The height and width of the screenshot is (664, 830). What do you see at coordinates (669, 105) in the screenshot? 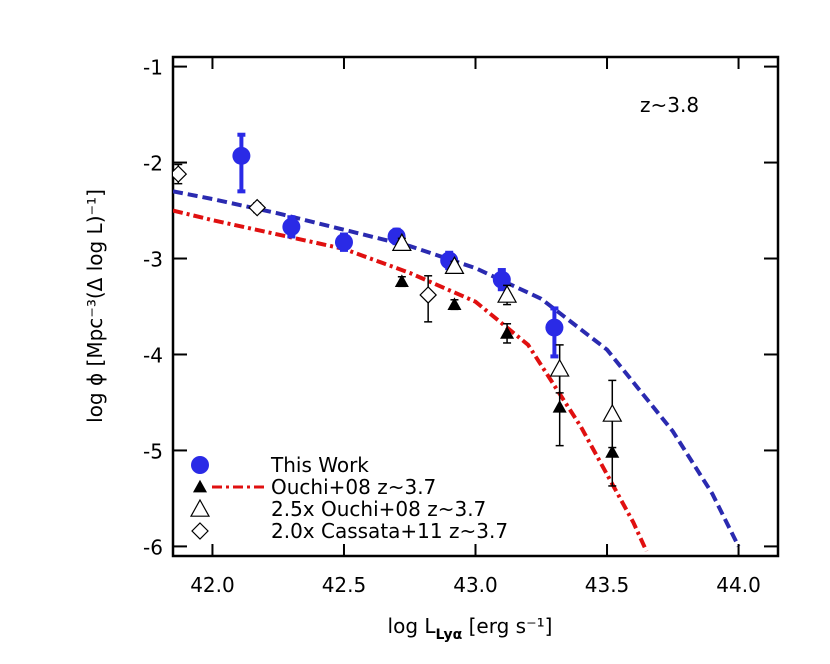
I see `annotation: z~3.8` at bounding box center [669, 105].